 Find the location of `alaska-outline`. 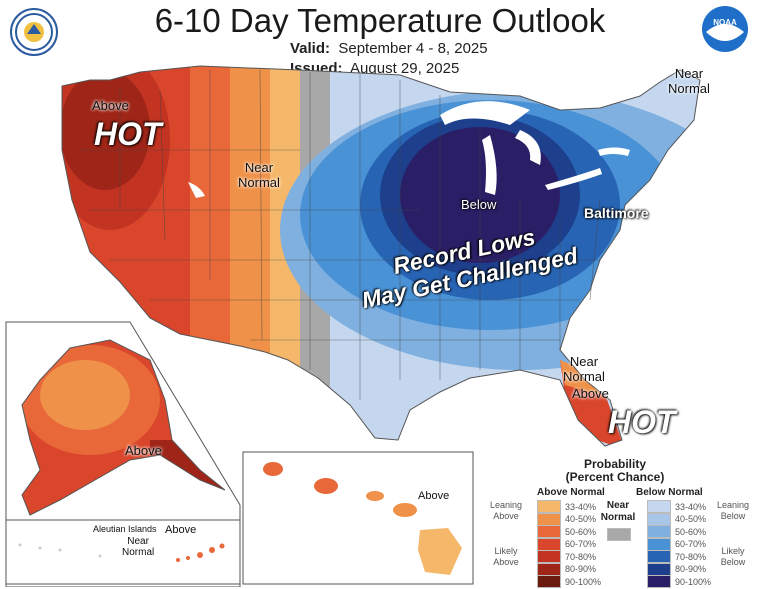

alaska-outline is located at coordinates (123, 427).